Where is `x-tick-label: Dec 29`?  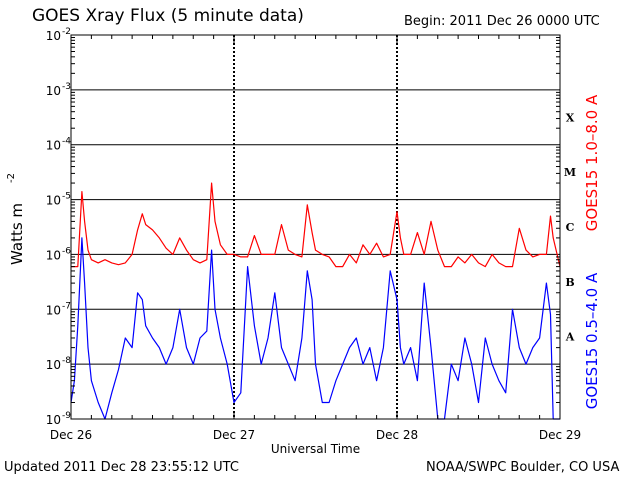
x-tick-label: Dec 29 is located at coordinates (560, 435).